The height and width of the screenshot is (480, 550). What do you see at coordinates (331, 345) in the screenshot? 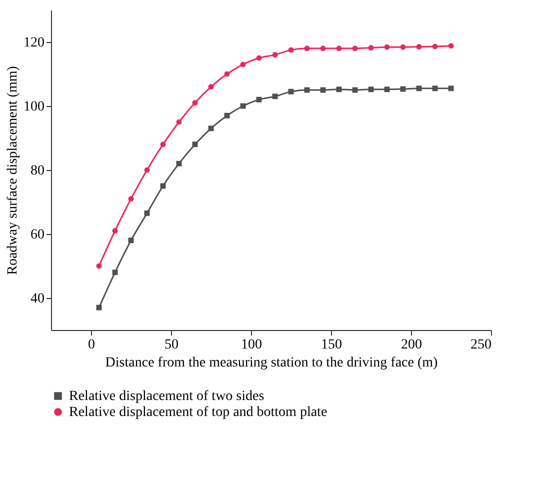
I see `x-tick-label: 150` at bounding box center [331, 345].